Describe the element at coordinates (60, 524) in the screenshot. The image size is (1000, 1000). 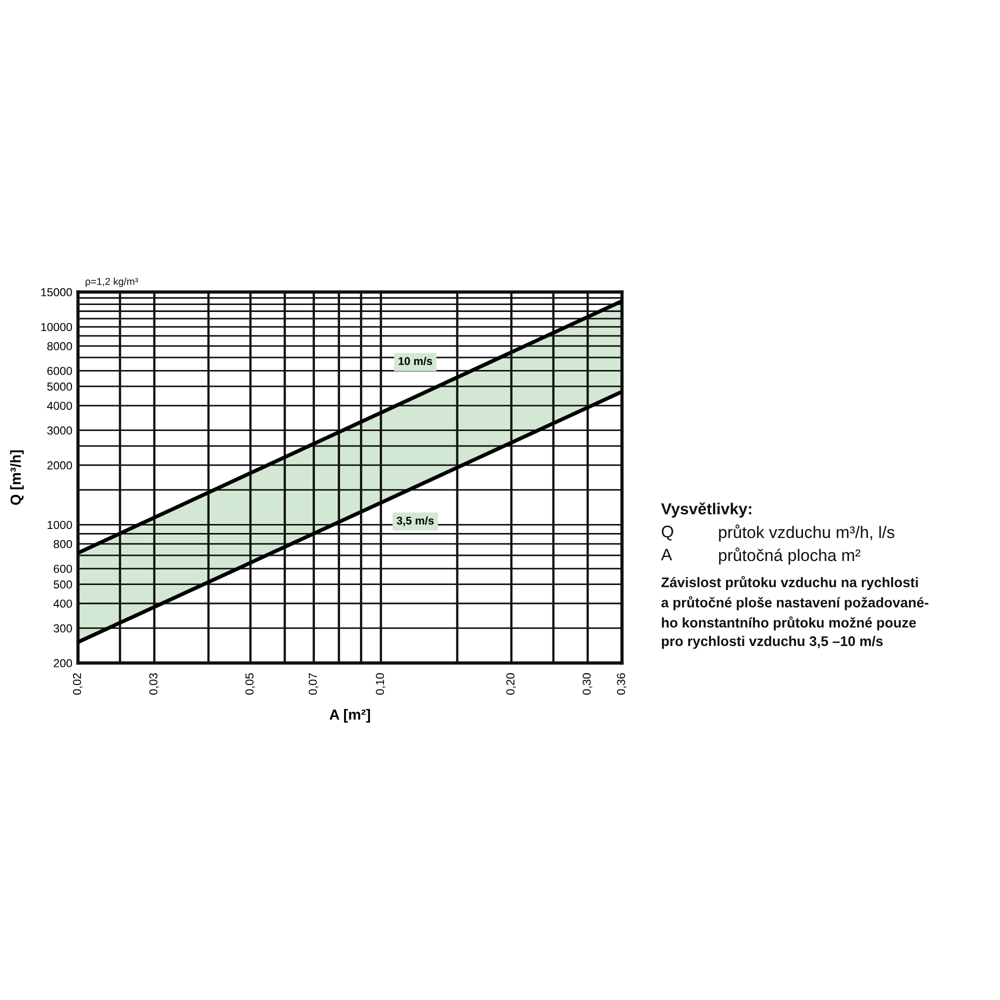
I see `y-tick-label: 1000` at that location.